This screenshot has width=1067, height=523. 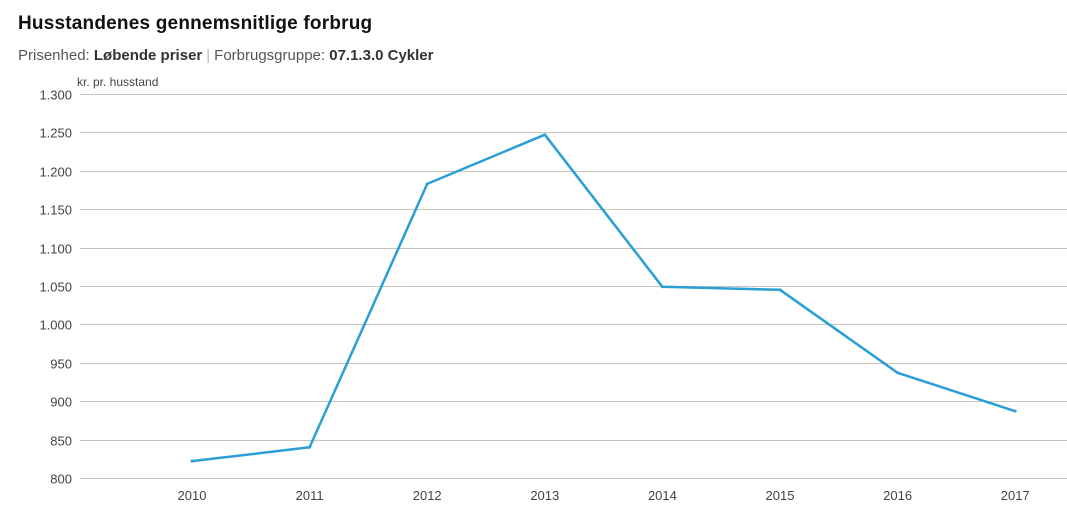 I want to click on y-tick-label: 950, so click(x=61, y=364).